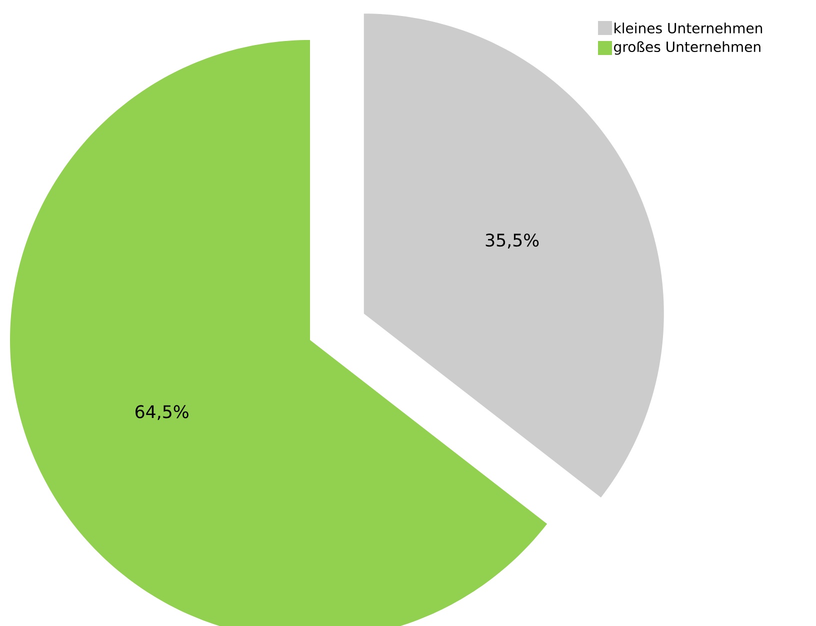 The image size is (816, 626). I want to click on data-label: 35,5%, so click(512, 241).